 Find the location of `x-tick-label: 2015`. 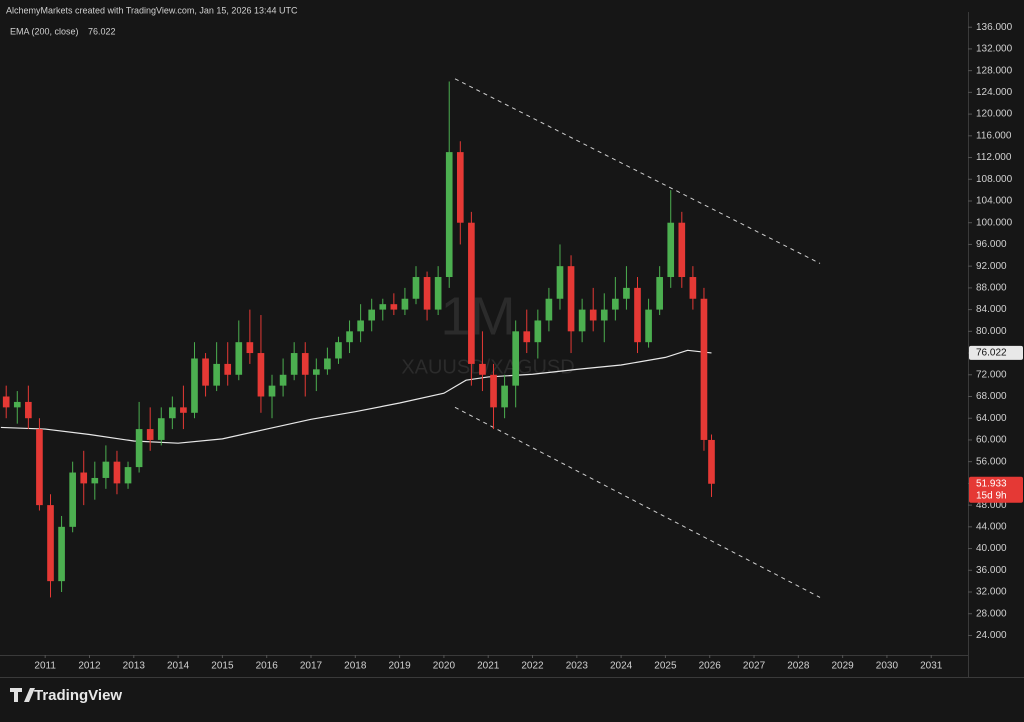

x-tick-label: 2015 is located at coordinates (222, 666).